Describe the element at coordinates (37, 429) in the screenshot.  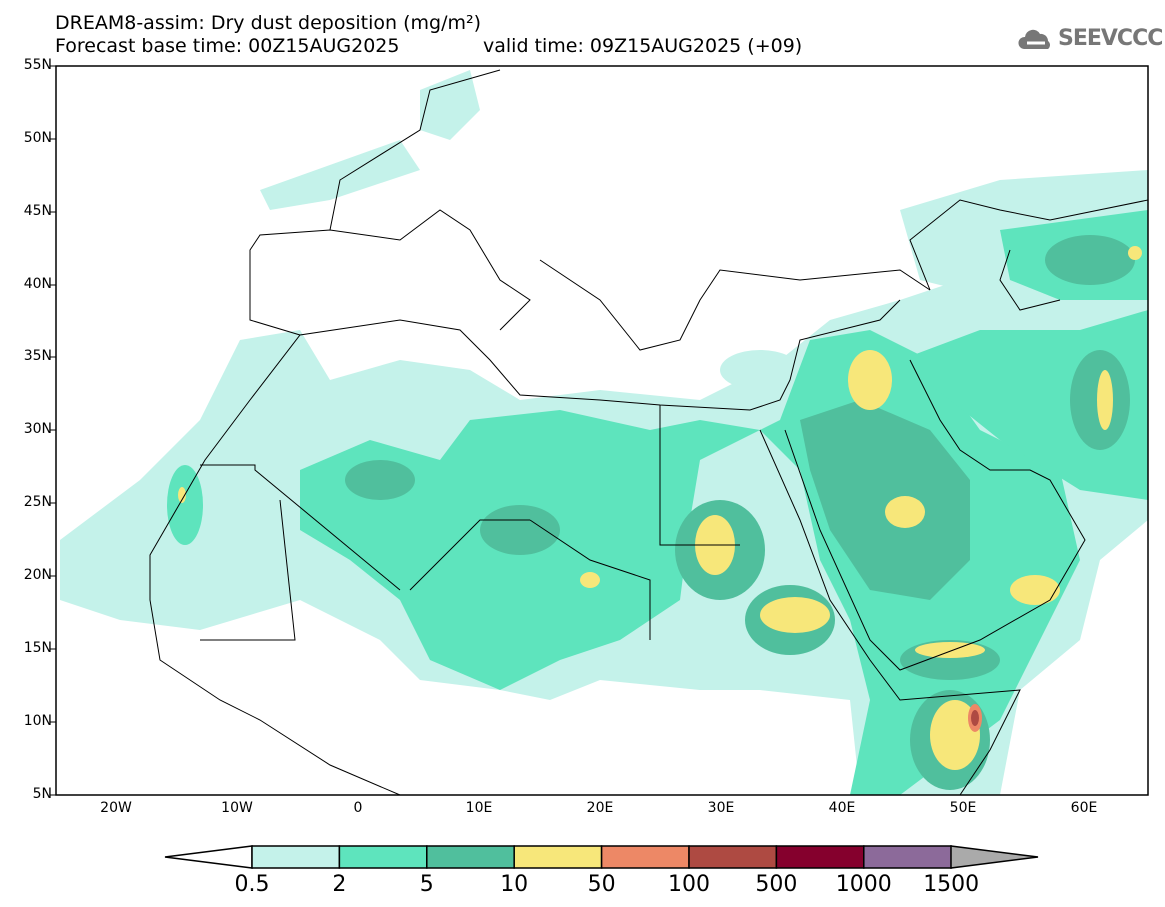
I see `lat-label: 30N` at that location.